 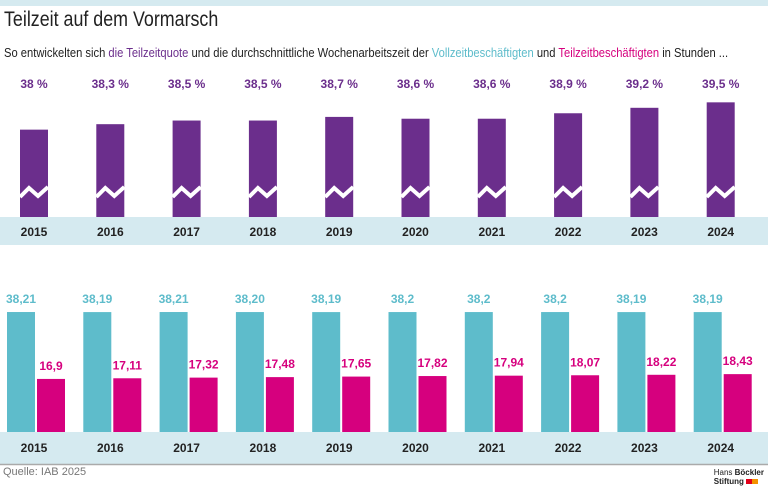 I want to click on data-label: 17,82, so click(x=432, y=363).